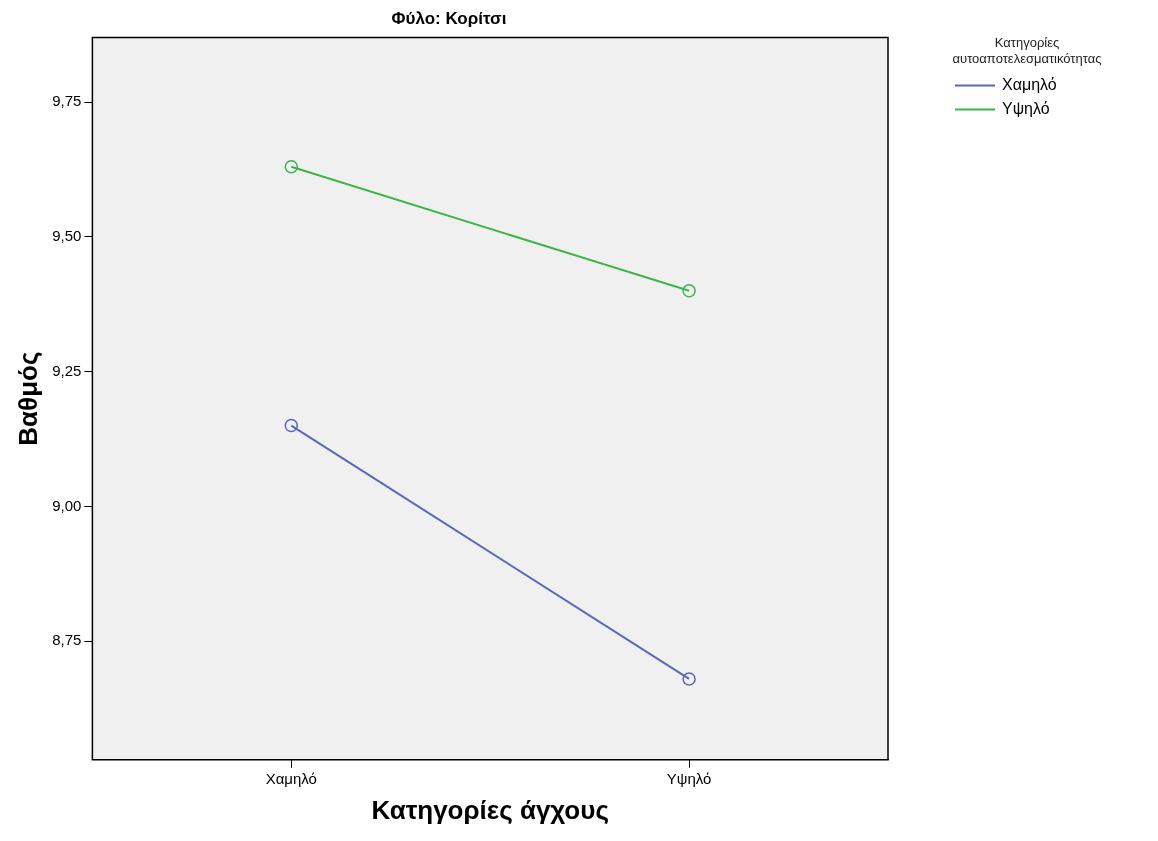 The image size is (1158, 841). What do you see at coordinates (67, 370) in the screenshot?
I see `y-tick-label: 9,25` at bounding box center [67, 370].